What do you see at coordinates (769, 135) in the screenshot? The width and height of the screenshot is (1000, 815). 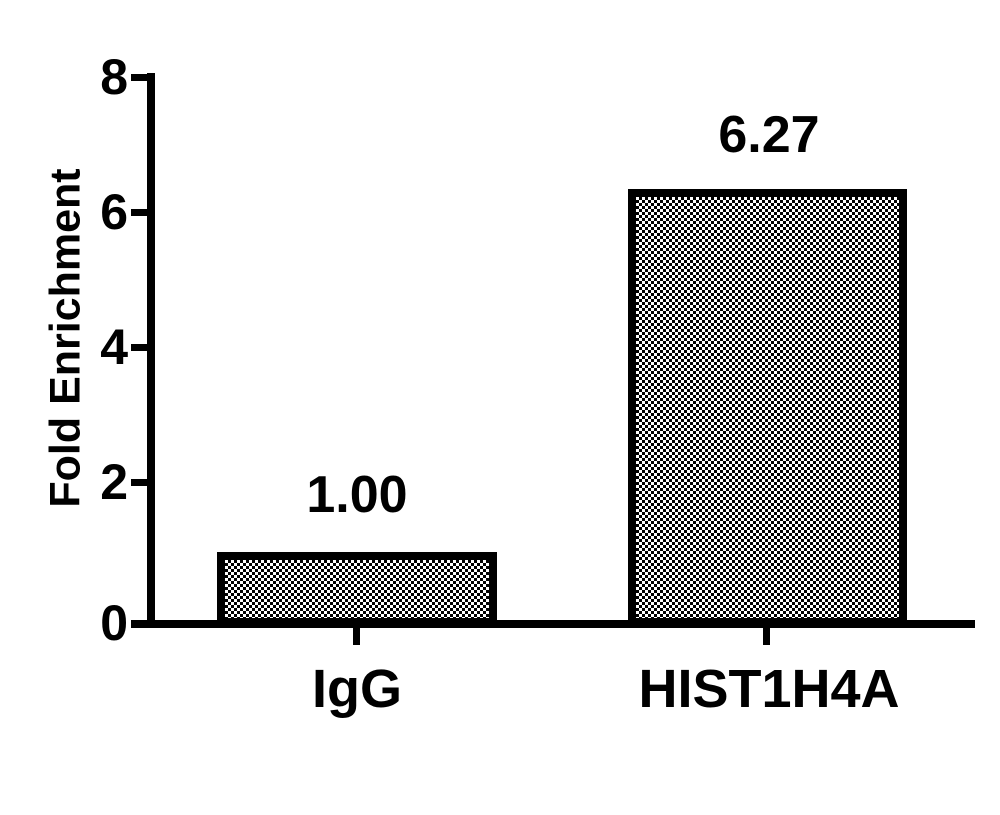 I see `bar-value-label-hist1h4a: 6.27` at bounding box center [769, 135].